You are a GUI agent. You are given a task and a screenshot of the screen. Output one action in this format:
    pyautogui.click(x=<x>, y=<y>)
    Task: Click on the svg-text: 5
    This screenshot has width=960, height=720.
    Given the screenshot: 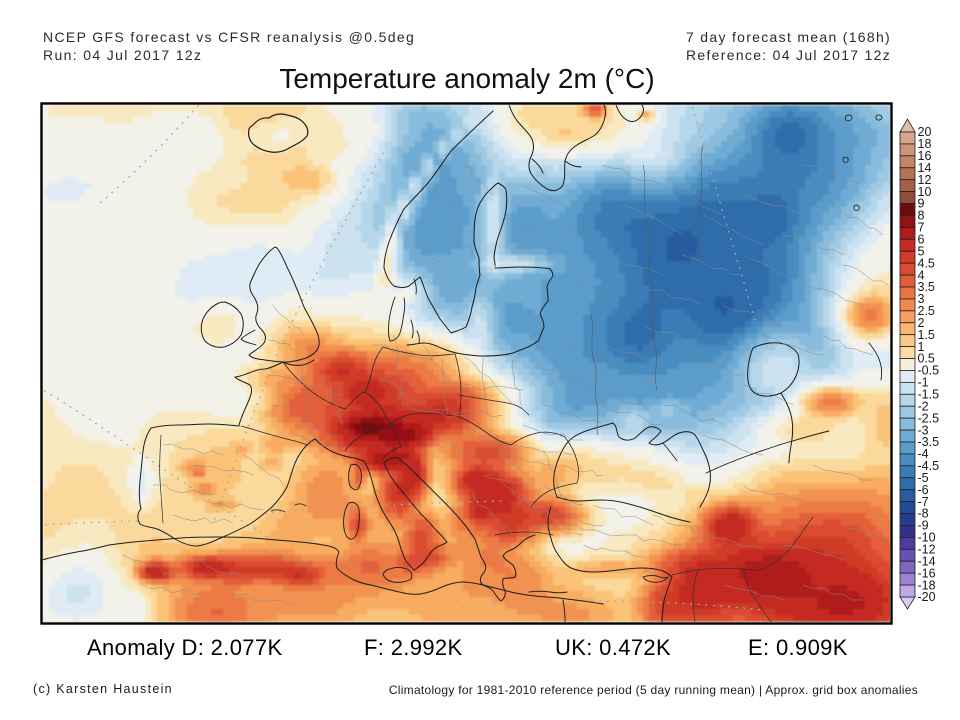 What is the action you would take?
    pyautogui.click(x=921, y=251)
    